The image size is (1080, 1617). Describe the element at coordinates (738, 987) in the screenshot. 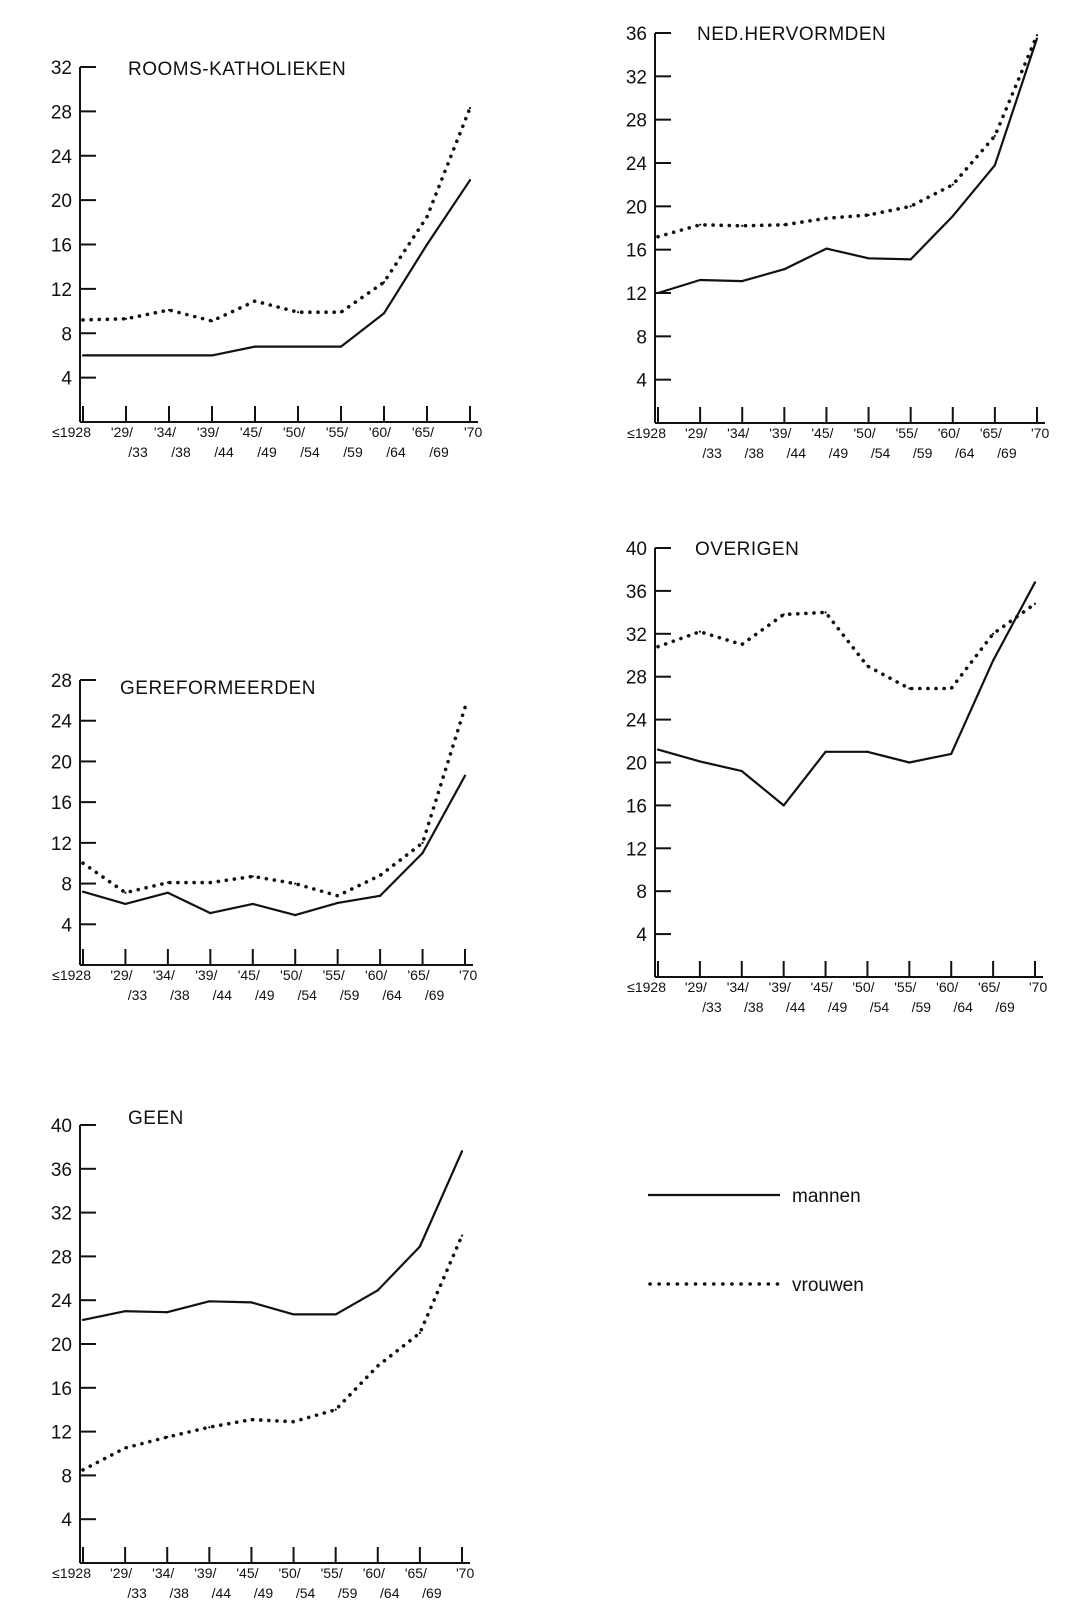

I see `x-tick-label: '34/` at that location.